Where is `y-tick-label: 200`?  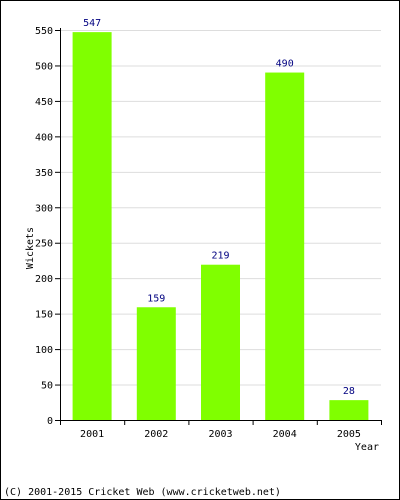
y-tick-label: 200 is located at coordinates (44, 279).